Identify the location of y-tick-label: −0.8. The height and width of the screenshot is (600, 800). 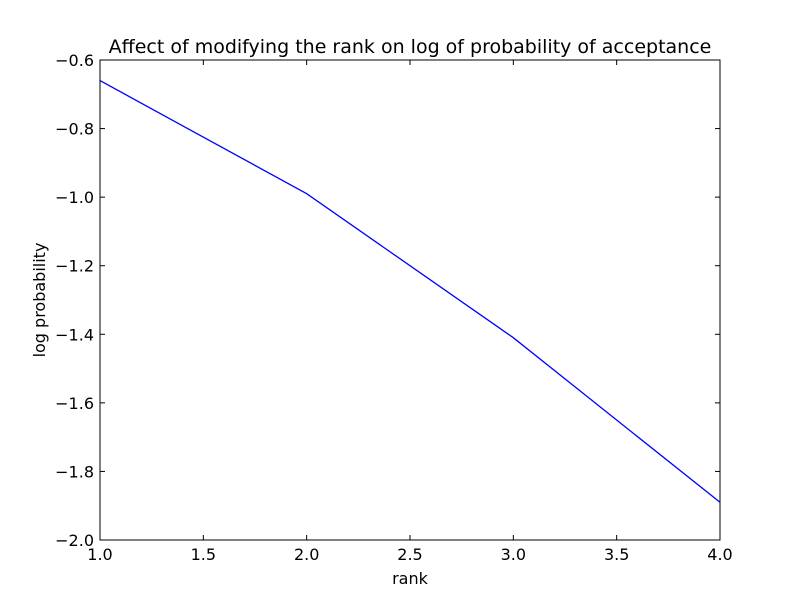
(74, 129).